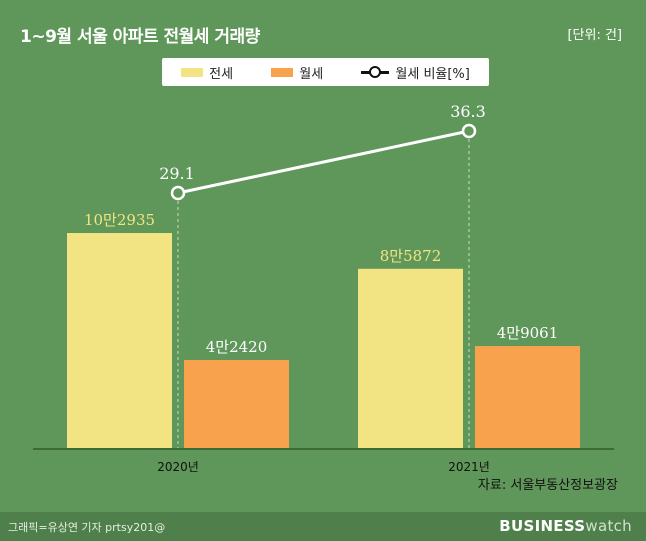 This screenshot has height=541, width=646. I want to click on bar-value-label: 4만2420, so click(237, 347).